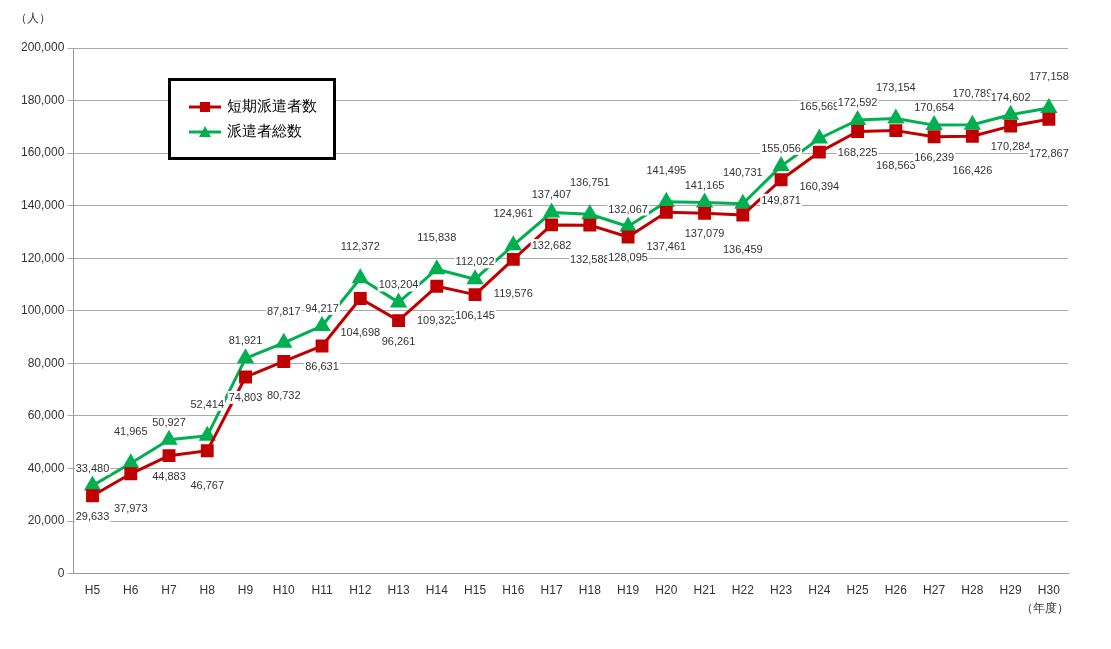  What do you see at coordinates (42, 310) in the screenshot?
I see `y-tick-label: 100,000` at bounding box center [42, 310].